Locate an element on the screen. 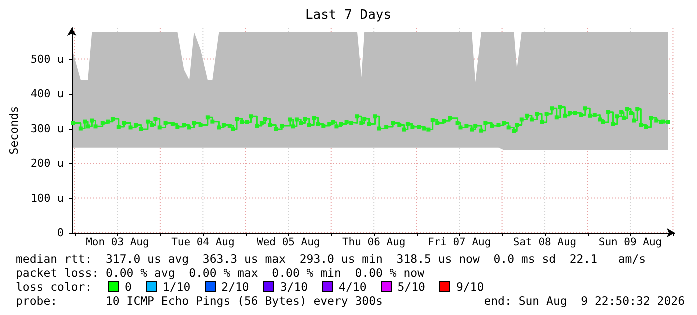 The image size is (697, 315). y-axis-title: Seconds is located at coordinates (14, 130).